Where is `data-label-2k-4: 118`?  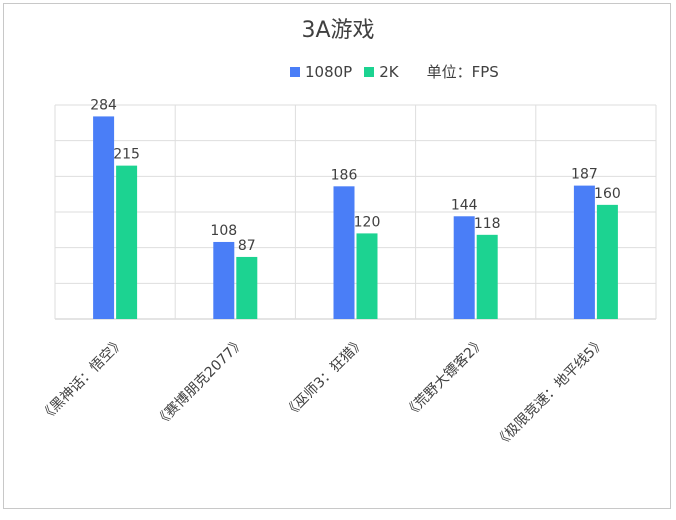
data-label-2k-4: 118 is located at coordinates (487, 224).